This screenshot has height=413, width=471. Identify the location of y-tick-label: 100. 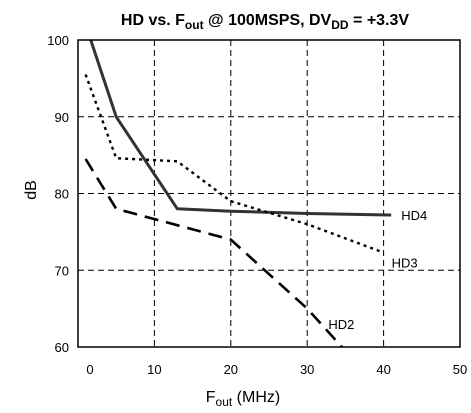
(58, 40).